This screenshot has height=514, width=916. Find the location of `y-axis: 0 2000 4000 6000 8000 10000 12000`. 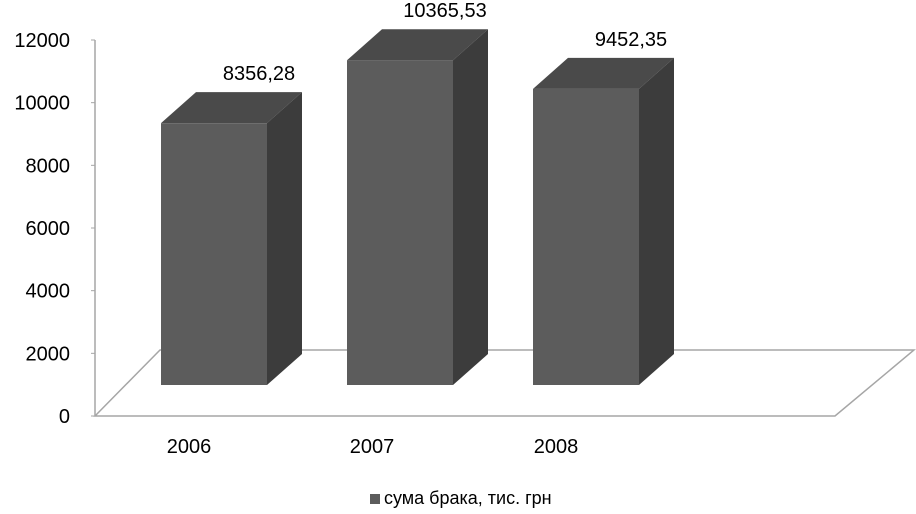

y-axis: 0 2000 4000 6000 8000 10000 12000 is located at coordinates (55, 229).